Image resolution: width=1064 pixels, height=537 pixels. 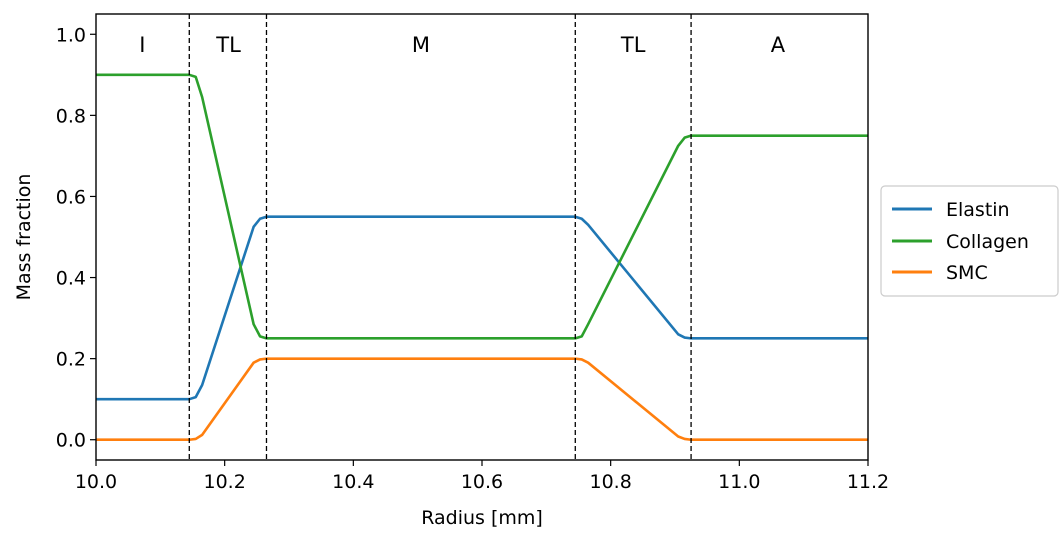 What do you see at coordinates (482, 399) in the screenshot?
I see `series-line-smc` at bounding box center [482, 399].